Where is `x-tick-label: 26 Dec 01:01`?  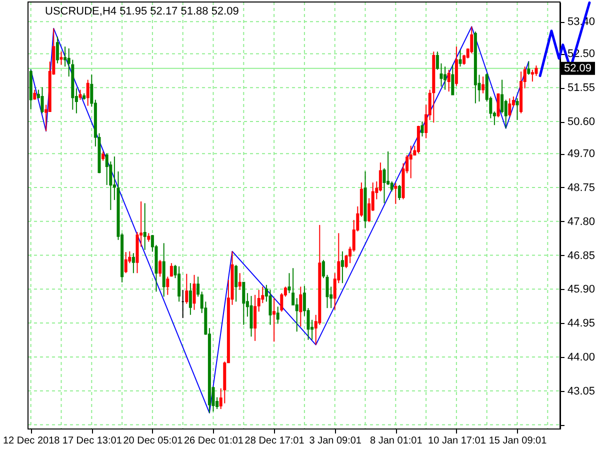 x-tick-label: 26 Dec 01:01 is located at coordinates (214, 441).